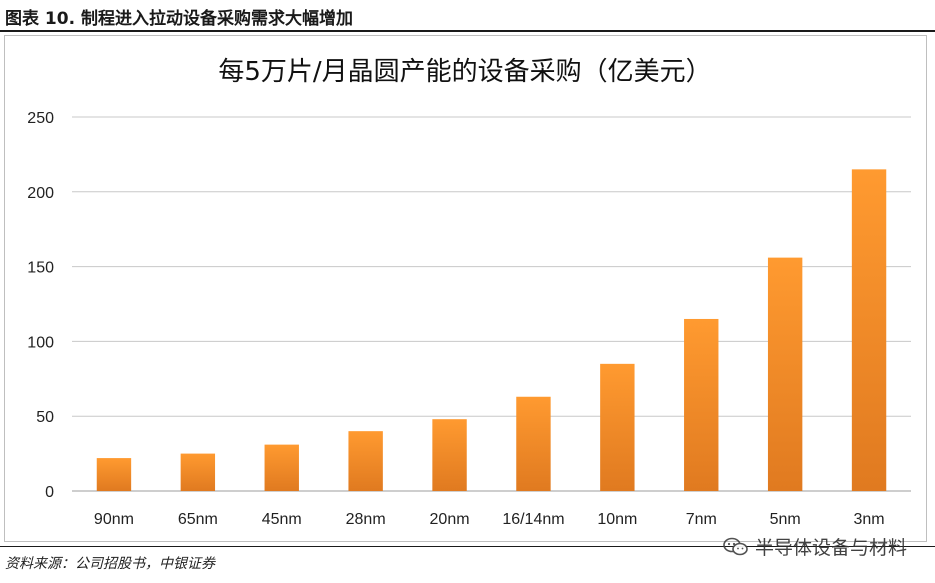 The image size is (935, 583). What do you see at coordinates (282, 519) in the screenshot?
I see `x-tick-label: 45nm` at bounding box center [282, 519].